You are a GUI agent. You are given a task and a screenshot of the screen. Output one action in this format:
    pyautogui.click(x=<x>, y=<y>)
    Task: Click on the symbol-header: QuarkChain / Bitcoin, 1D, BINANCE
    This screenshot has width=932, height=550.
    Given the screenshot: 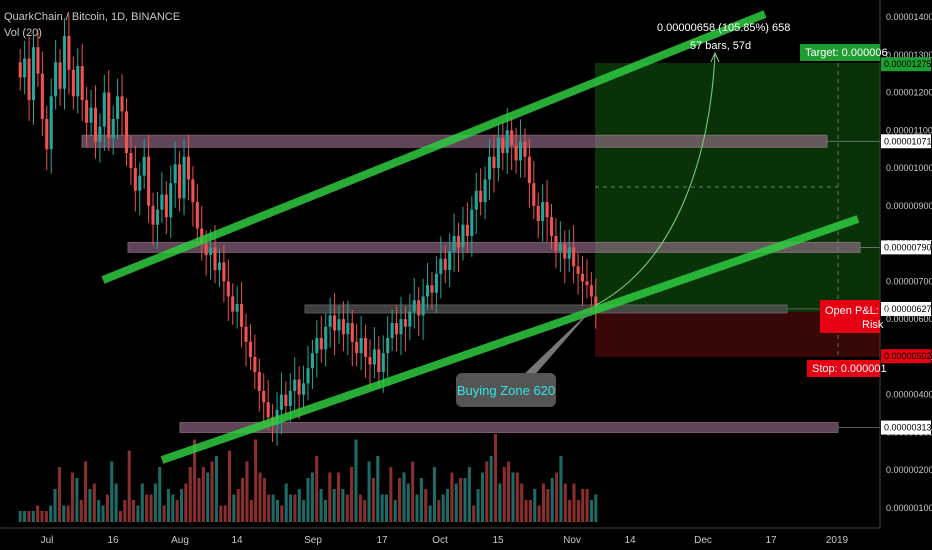 What is the action you would take?
    pyautogui.click(x=92, y=17)
    